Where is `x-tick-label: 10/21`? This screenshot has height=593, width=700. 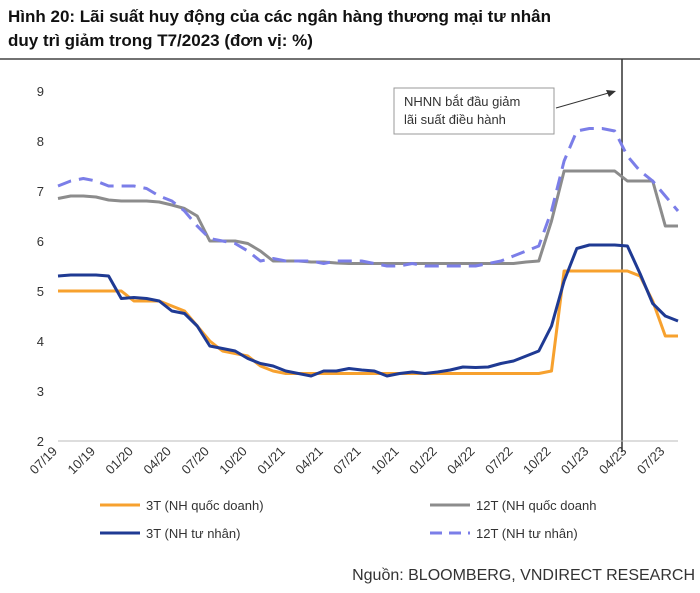
x-tick-label: 10/21 is located at coordinates (385, 461).